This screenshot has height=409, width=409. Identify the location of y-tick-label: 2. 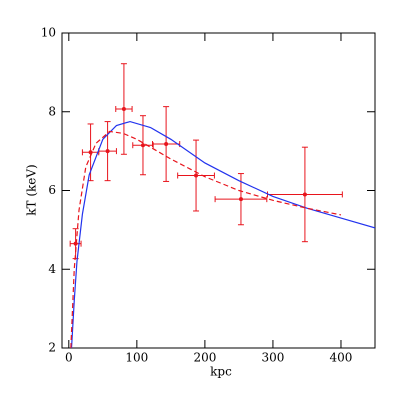
(52, 348).